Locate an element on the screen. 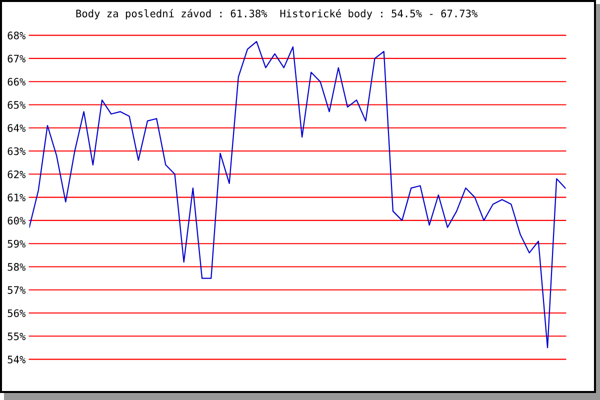 The image size is (600, 400). y-tick-label: 66% is located at coordinates (17, 82).